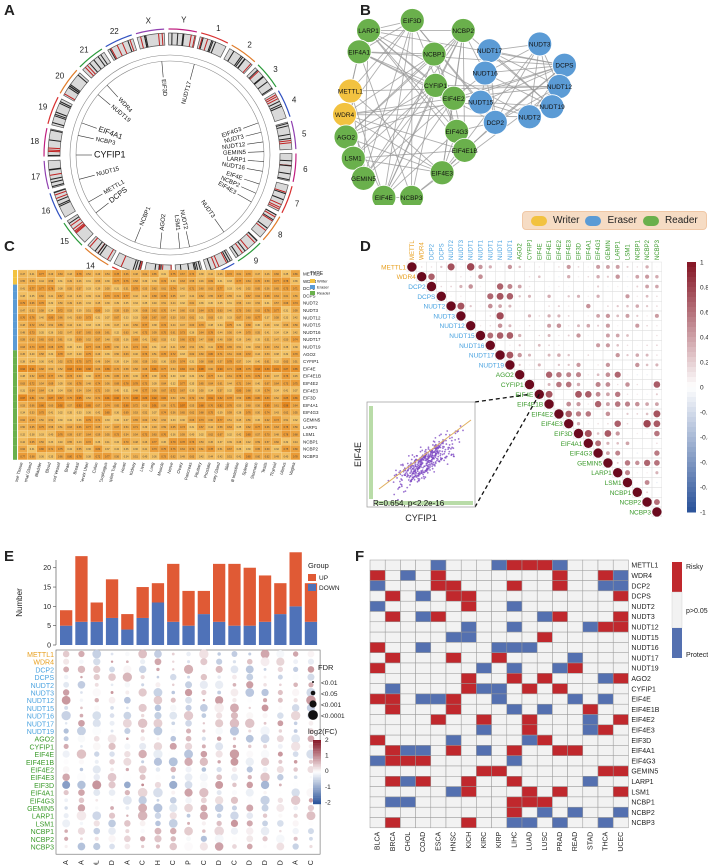  What do you see at coordinates (267, 391) in the screenshot?
I see `heatmap-cell-value: 0.74` at bounding box center [267, 391].